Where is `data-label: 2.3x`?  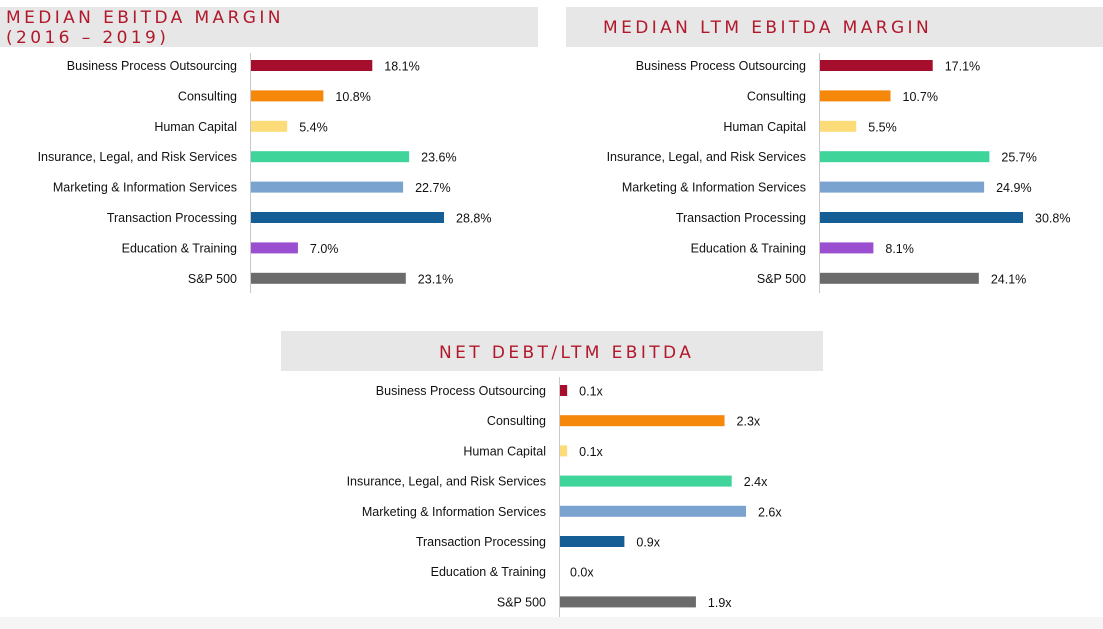 data-label: 2.3x is located at coordinates (749, 422).